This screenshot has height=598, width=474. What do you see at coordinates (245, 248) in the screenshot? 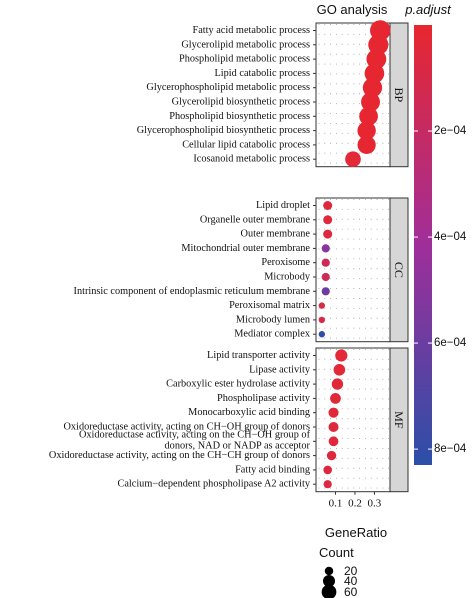
I see `y-tick-label: Mitochondrial outer membrane` at bounding box center [245, 248].